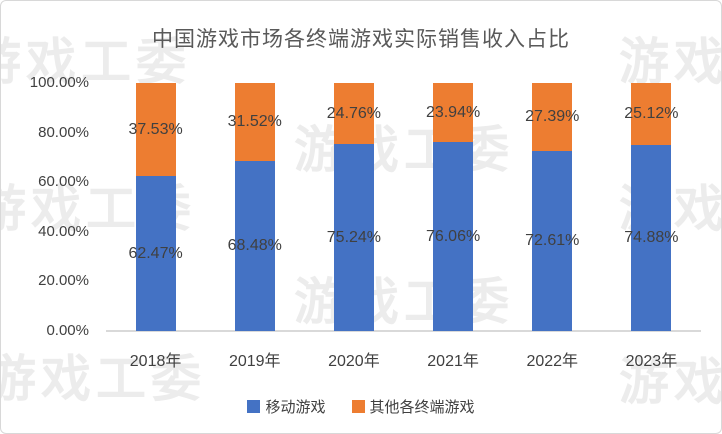  Describe the element at coordinates (354, 361) in the screenshot. I see `x-axis-category-label: 2020年` at that location.